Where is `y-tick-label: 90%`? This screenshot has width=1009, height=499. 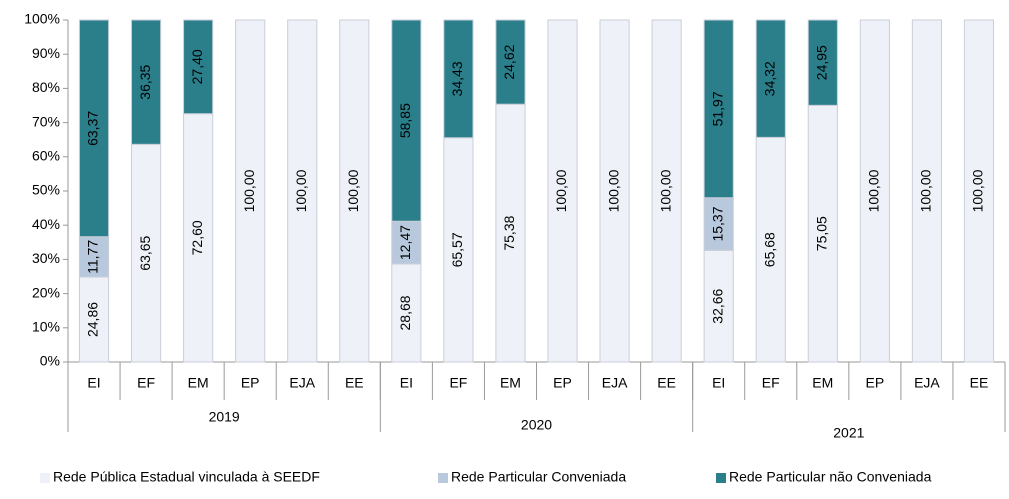
y-tick-label: 90% is located at coordinates (46, 53).